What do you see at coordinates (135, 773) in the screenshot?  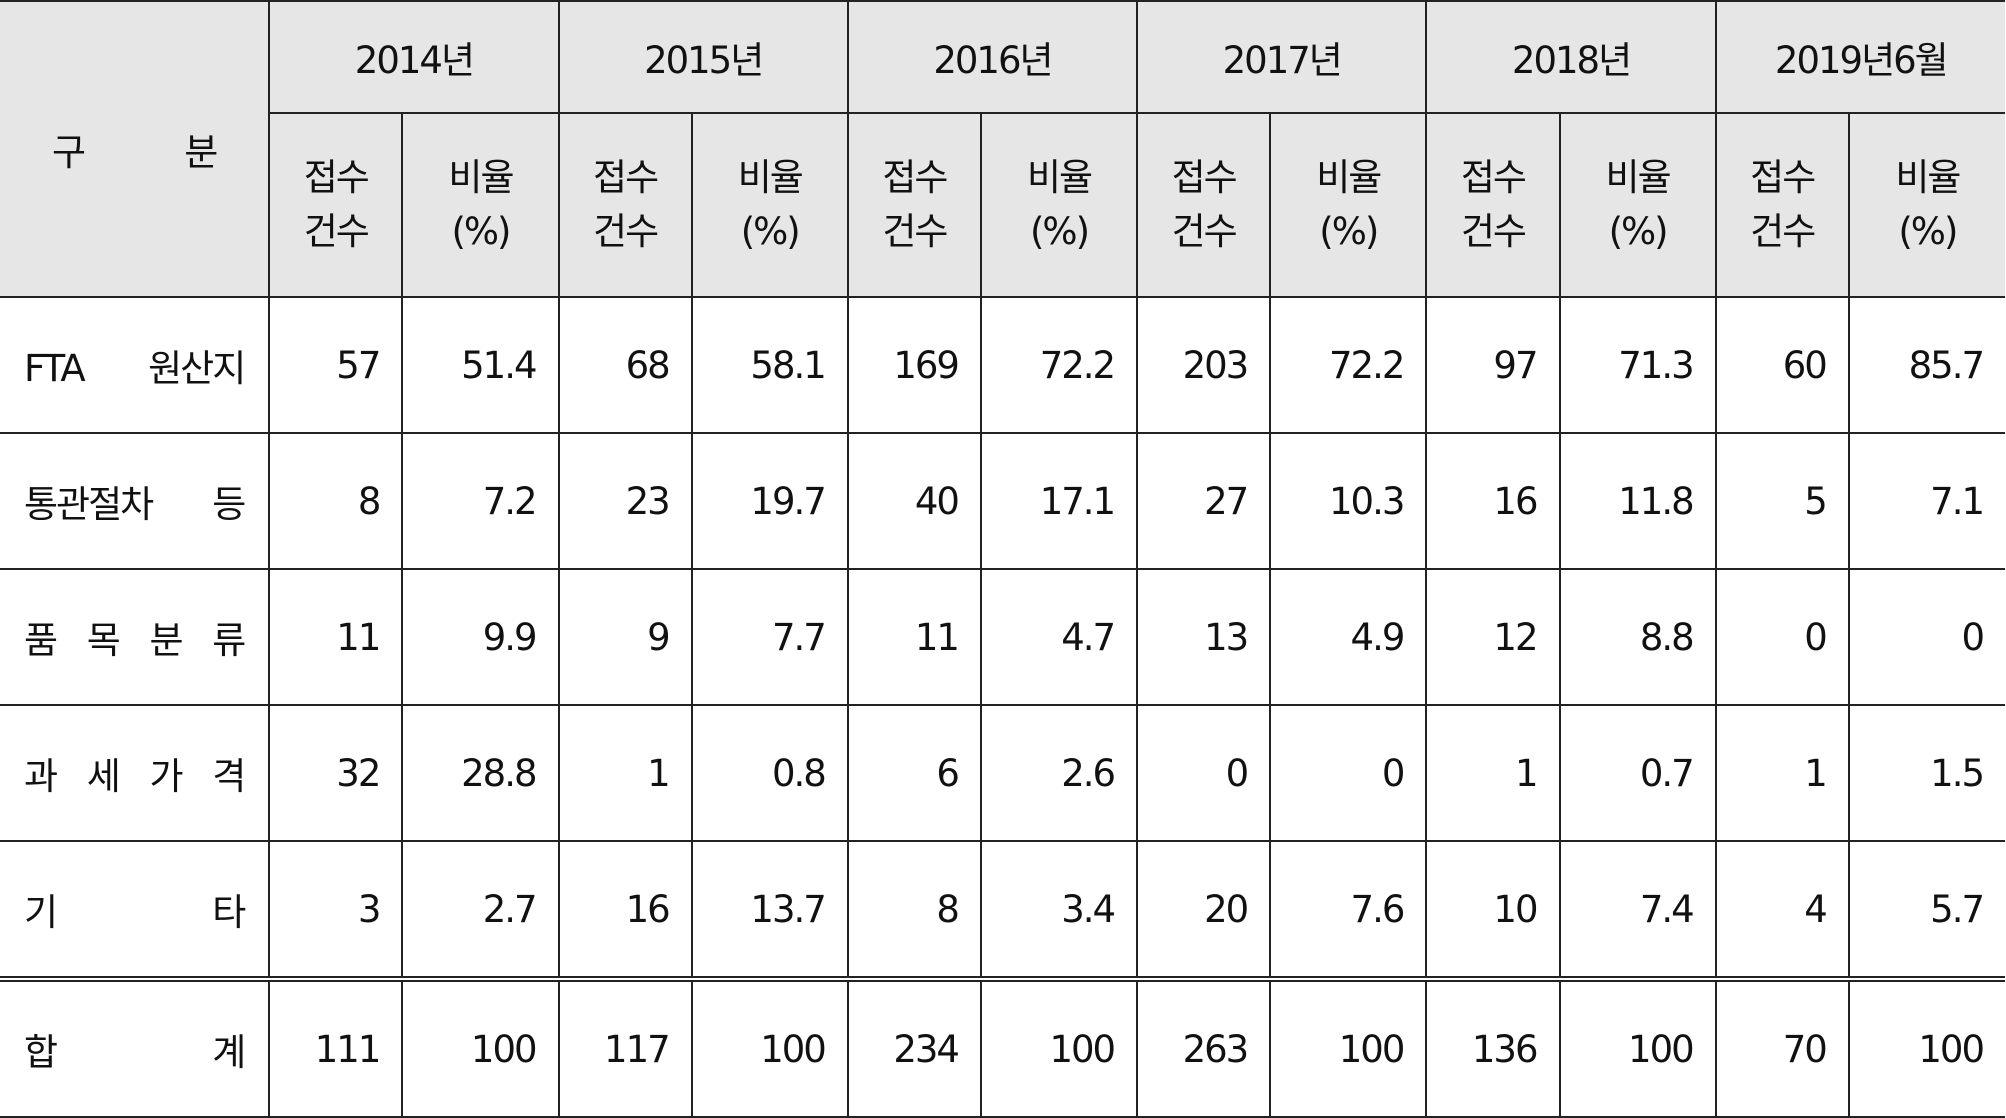 I see `row-label: 과 세 가 격` at bounding box center [135, 773].